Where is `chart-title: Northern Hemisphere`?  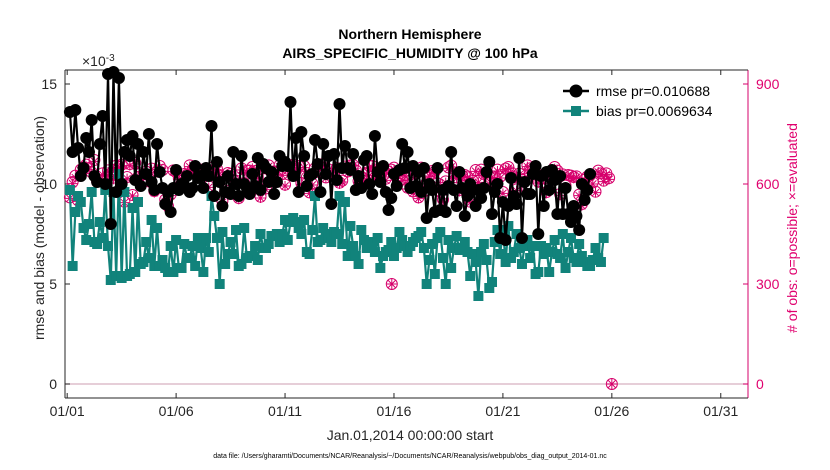 chart-title: Northern Hemisphere is located at coordinates (409, 34).